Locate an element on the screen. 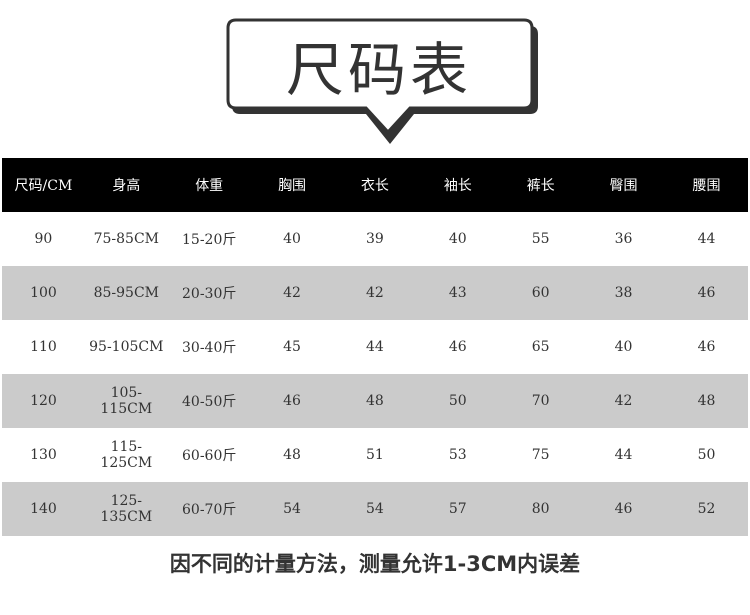 The height and width of the screenshot is (615, 750). column-header: 体重 is located at coordinates (209, 186).